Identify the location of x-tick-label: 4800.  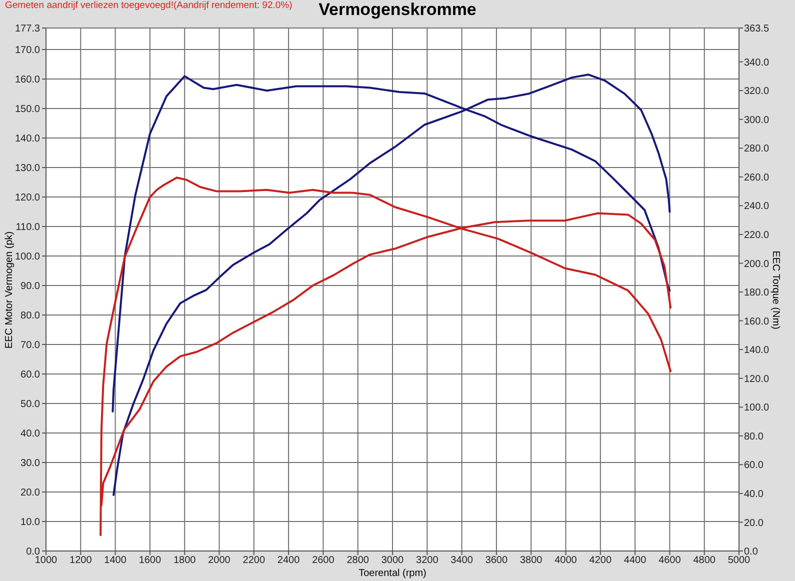
(704, 560).